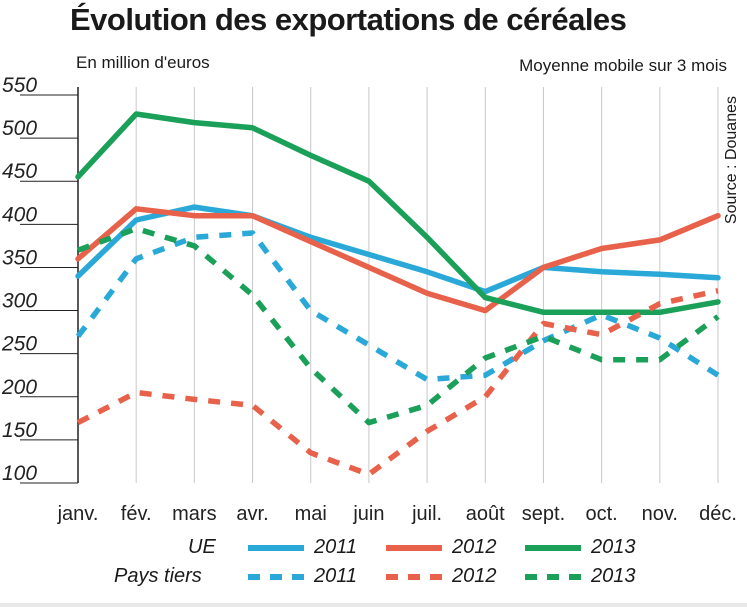 The height and width of the screenshot is (607, 747). I want to click on x-tick-label-9: oct., so click(602, 514).